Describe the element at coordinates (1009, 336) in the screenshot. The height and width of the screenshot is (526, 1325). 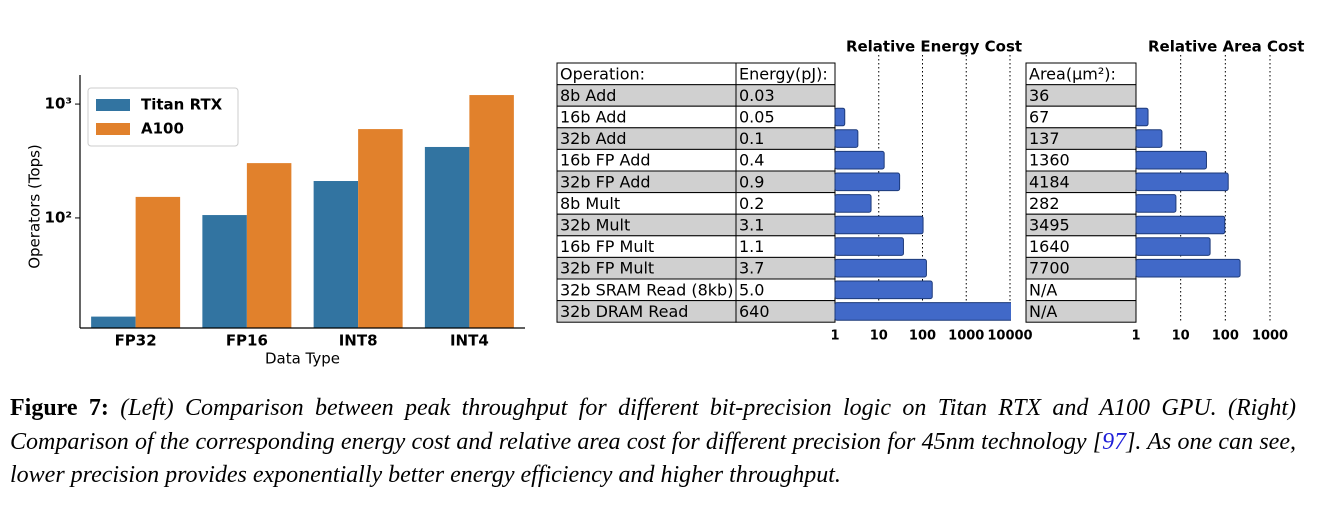
I see `x-tick-label: 10000` at that location.